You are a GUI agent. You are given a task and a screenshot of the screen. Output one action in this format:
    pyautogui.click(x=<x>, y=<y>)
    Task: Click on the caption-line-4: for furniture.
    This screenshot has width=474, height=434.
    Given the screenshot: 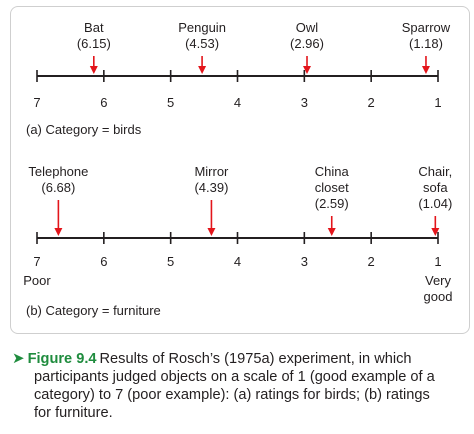 What is the action you would take?
    pyautogui.click(x=73, y=413)
    